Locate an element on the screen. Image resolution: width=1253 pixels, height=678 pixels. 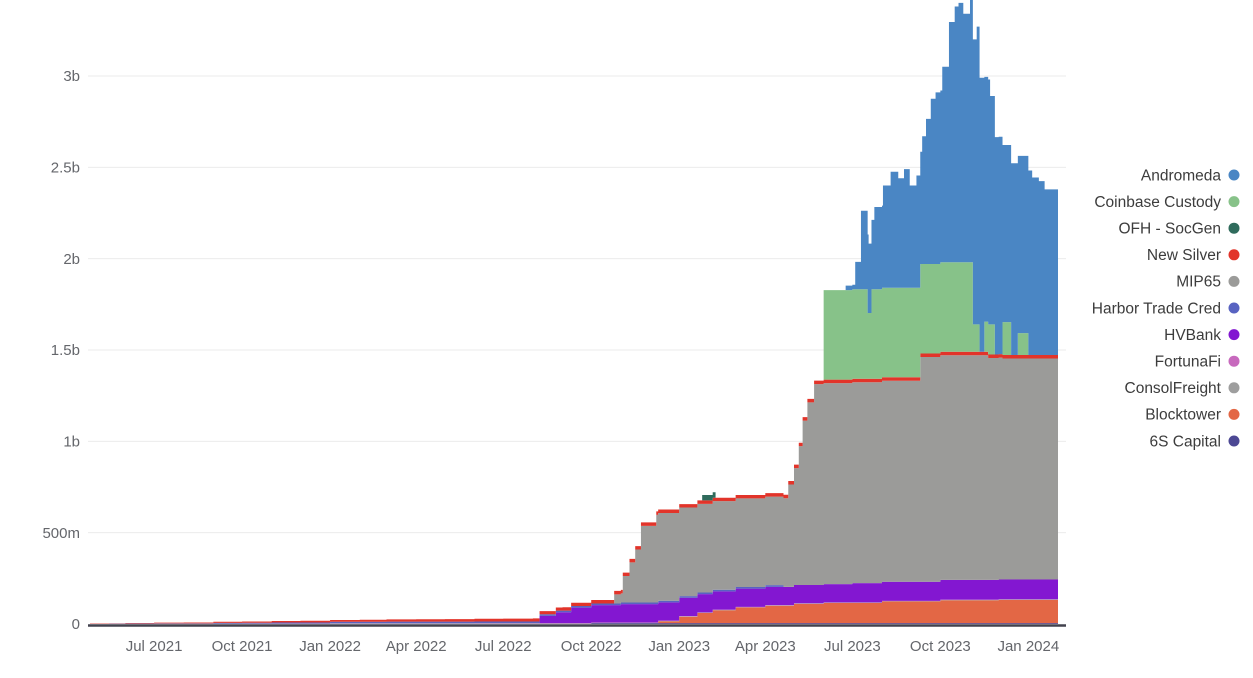
legend-dot-coinbase-custody is located at coordinates (1234, 202).